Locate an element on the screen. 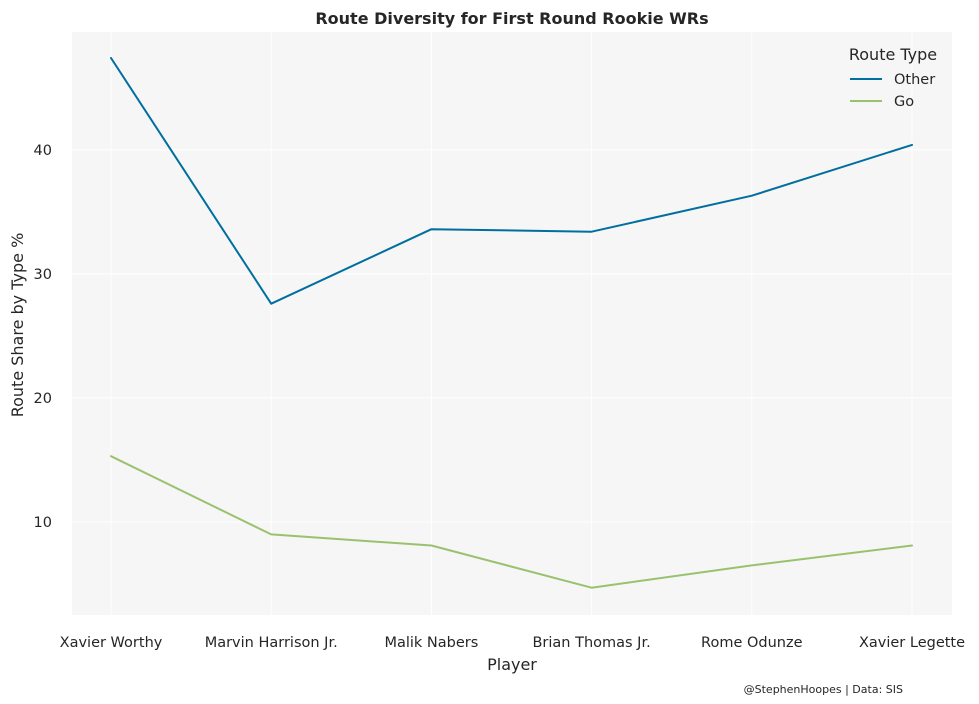 The image size is (979, 704). y-tick-label: 40 is located at coordinates (43, 151).